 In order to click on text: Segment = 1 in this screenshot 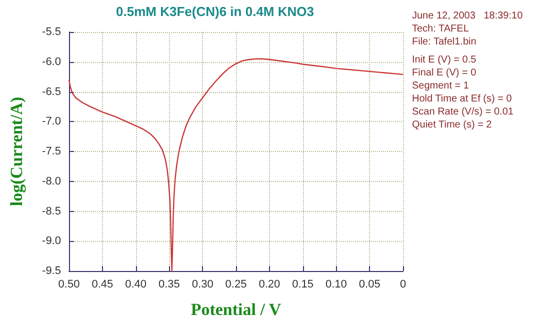, I will do `click(441, 86)`.